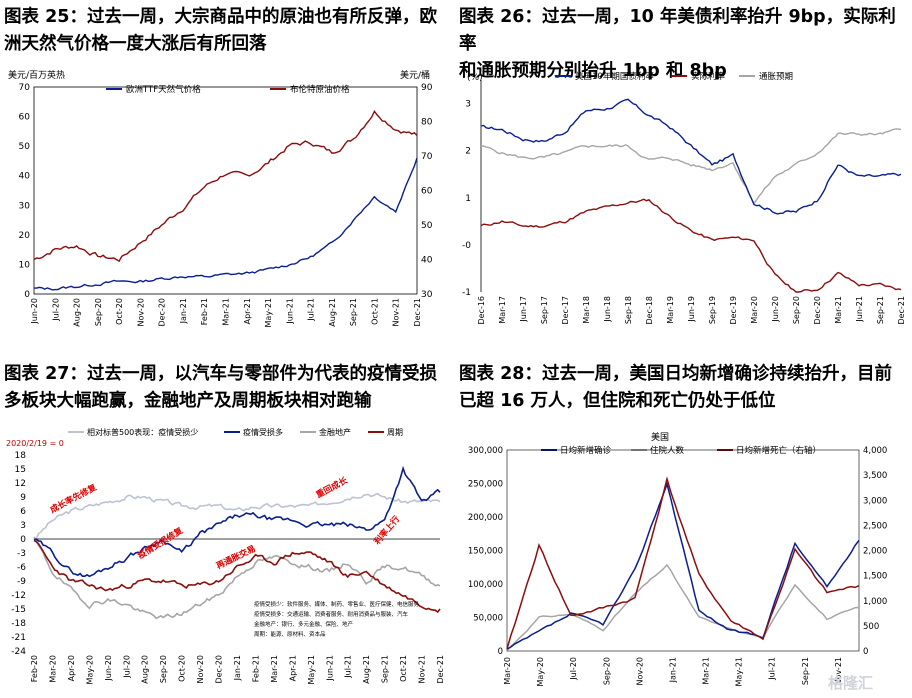 This screenshot has height=698, width=912. What do you see at coordinates (25, 236) in the screenshot?
I see `y-tick-label: 20` at bounding box center [25, 236].